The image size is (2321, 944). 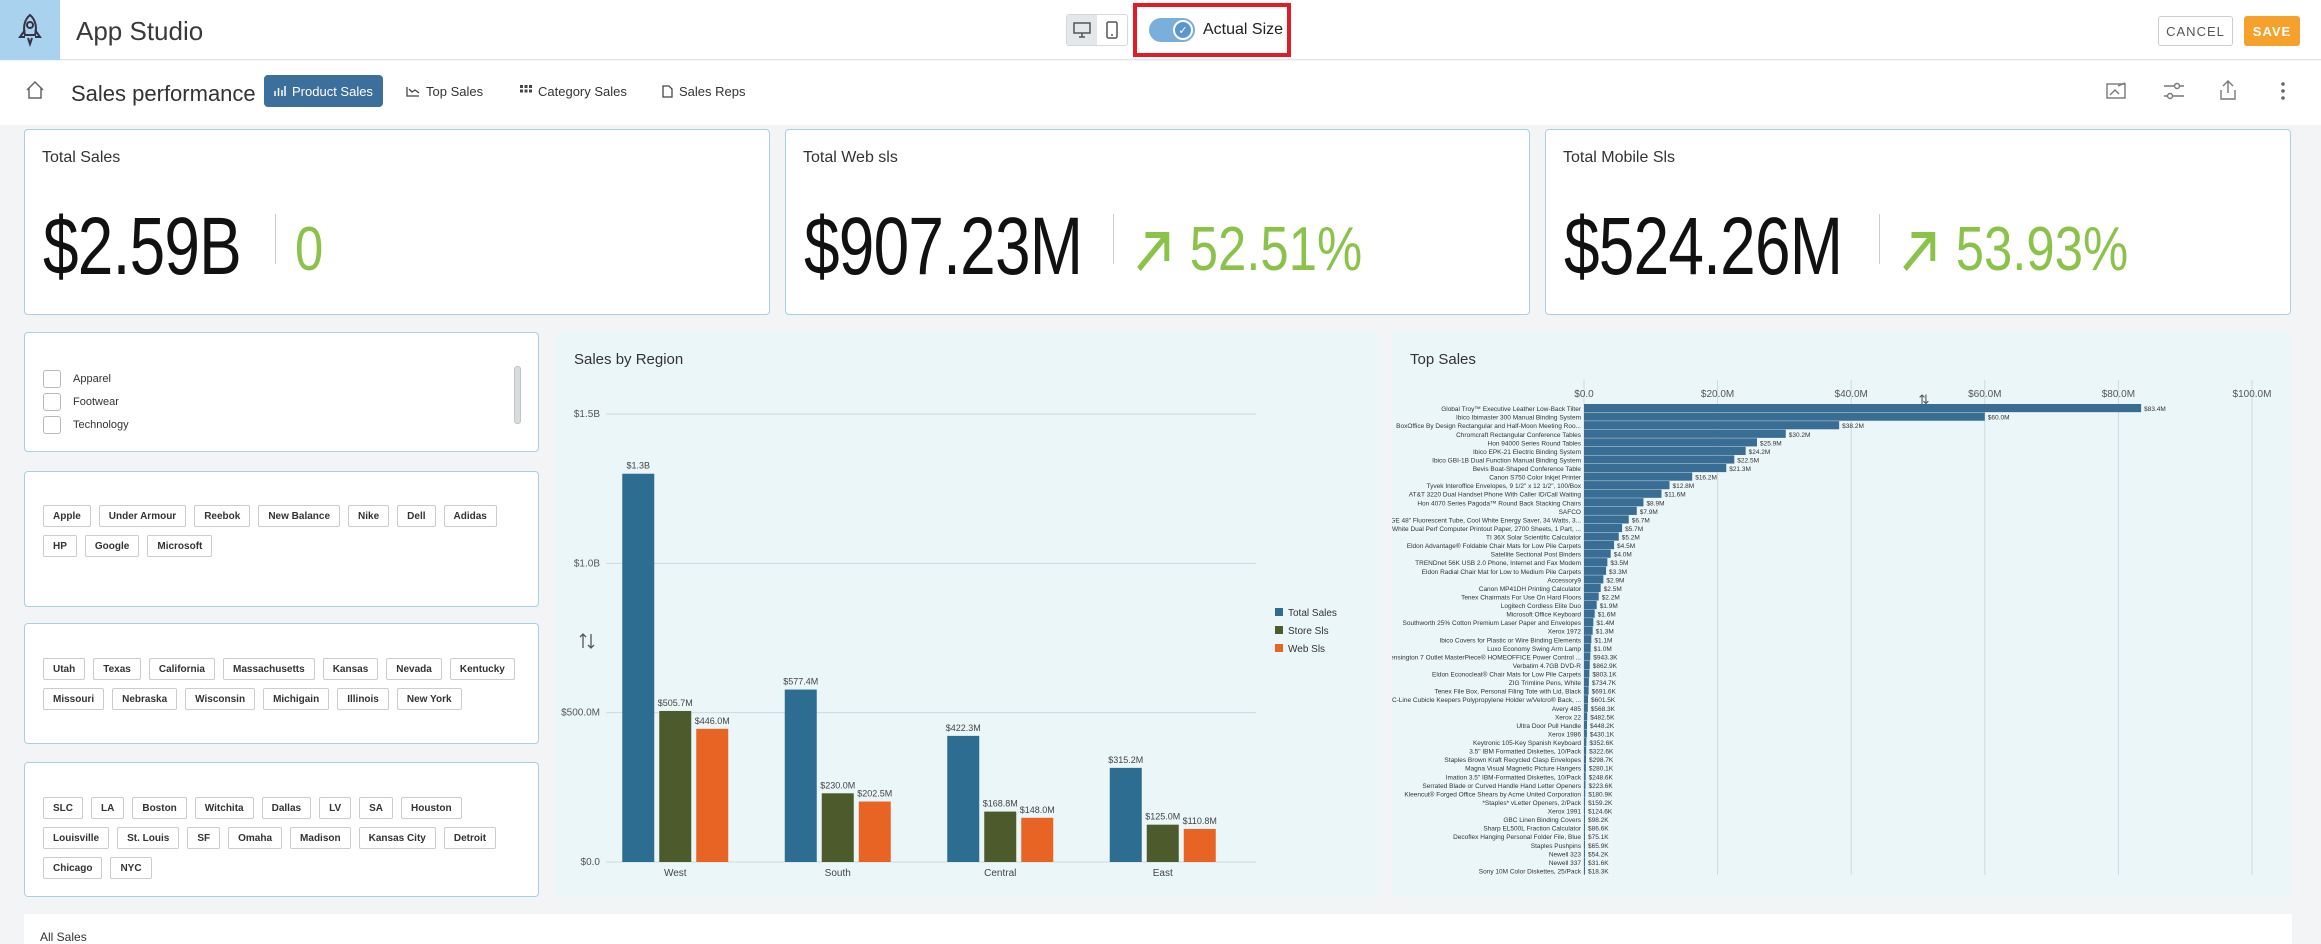 I want to click on brands-chip: Reebok, so click(x=222, y=516).